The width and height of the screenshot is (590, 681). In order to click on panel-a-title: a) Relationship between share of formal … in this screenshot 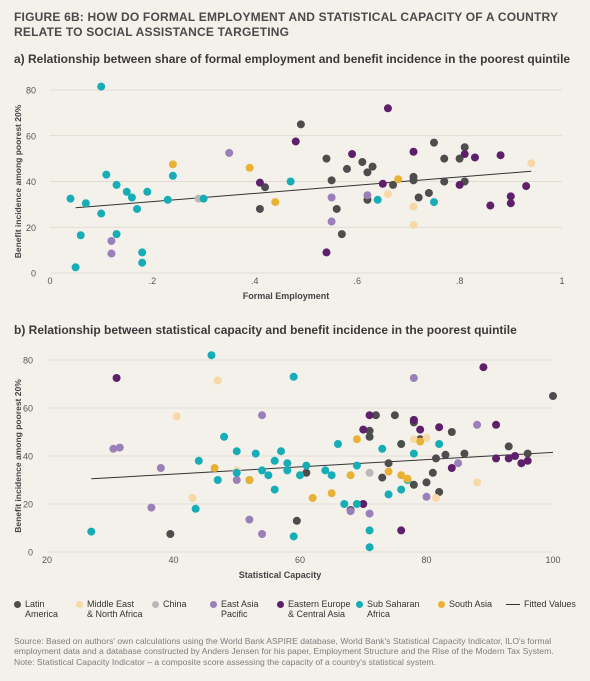, I will do `click(292, 59)`.